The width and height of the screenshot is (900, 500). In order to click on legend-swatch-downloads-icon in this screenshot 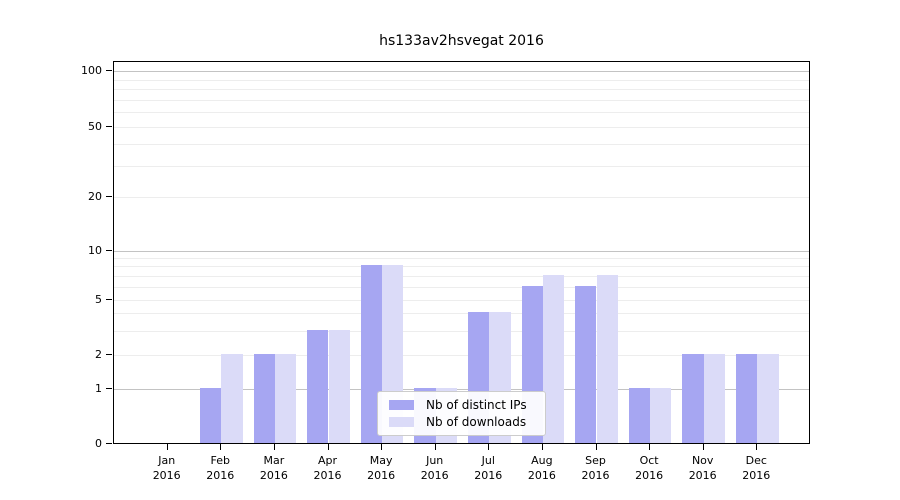, I will do `click(401, 421)`.